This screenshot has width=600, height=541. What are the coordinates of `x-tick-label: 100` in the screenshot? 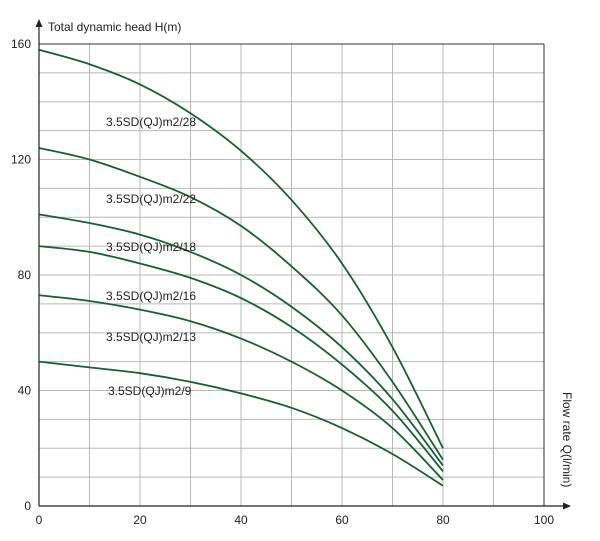 It's located at (544, 520).